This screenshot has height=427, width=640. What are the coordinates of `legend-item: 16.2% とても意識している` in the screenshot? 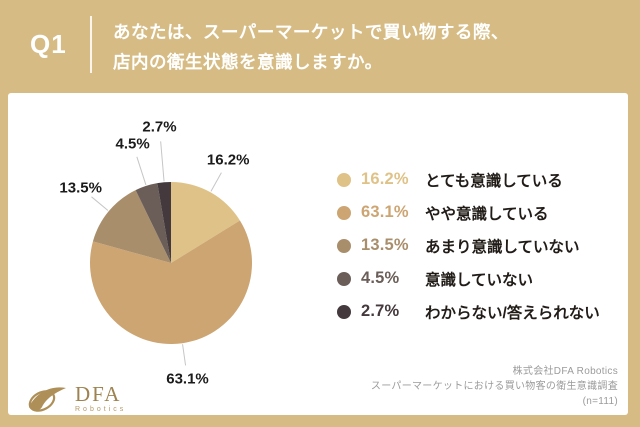 It's located at (468, 179).